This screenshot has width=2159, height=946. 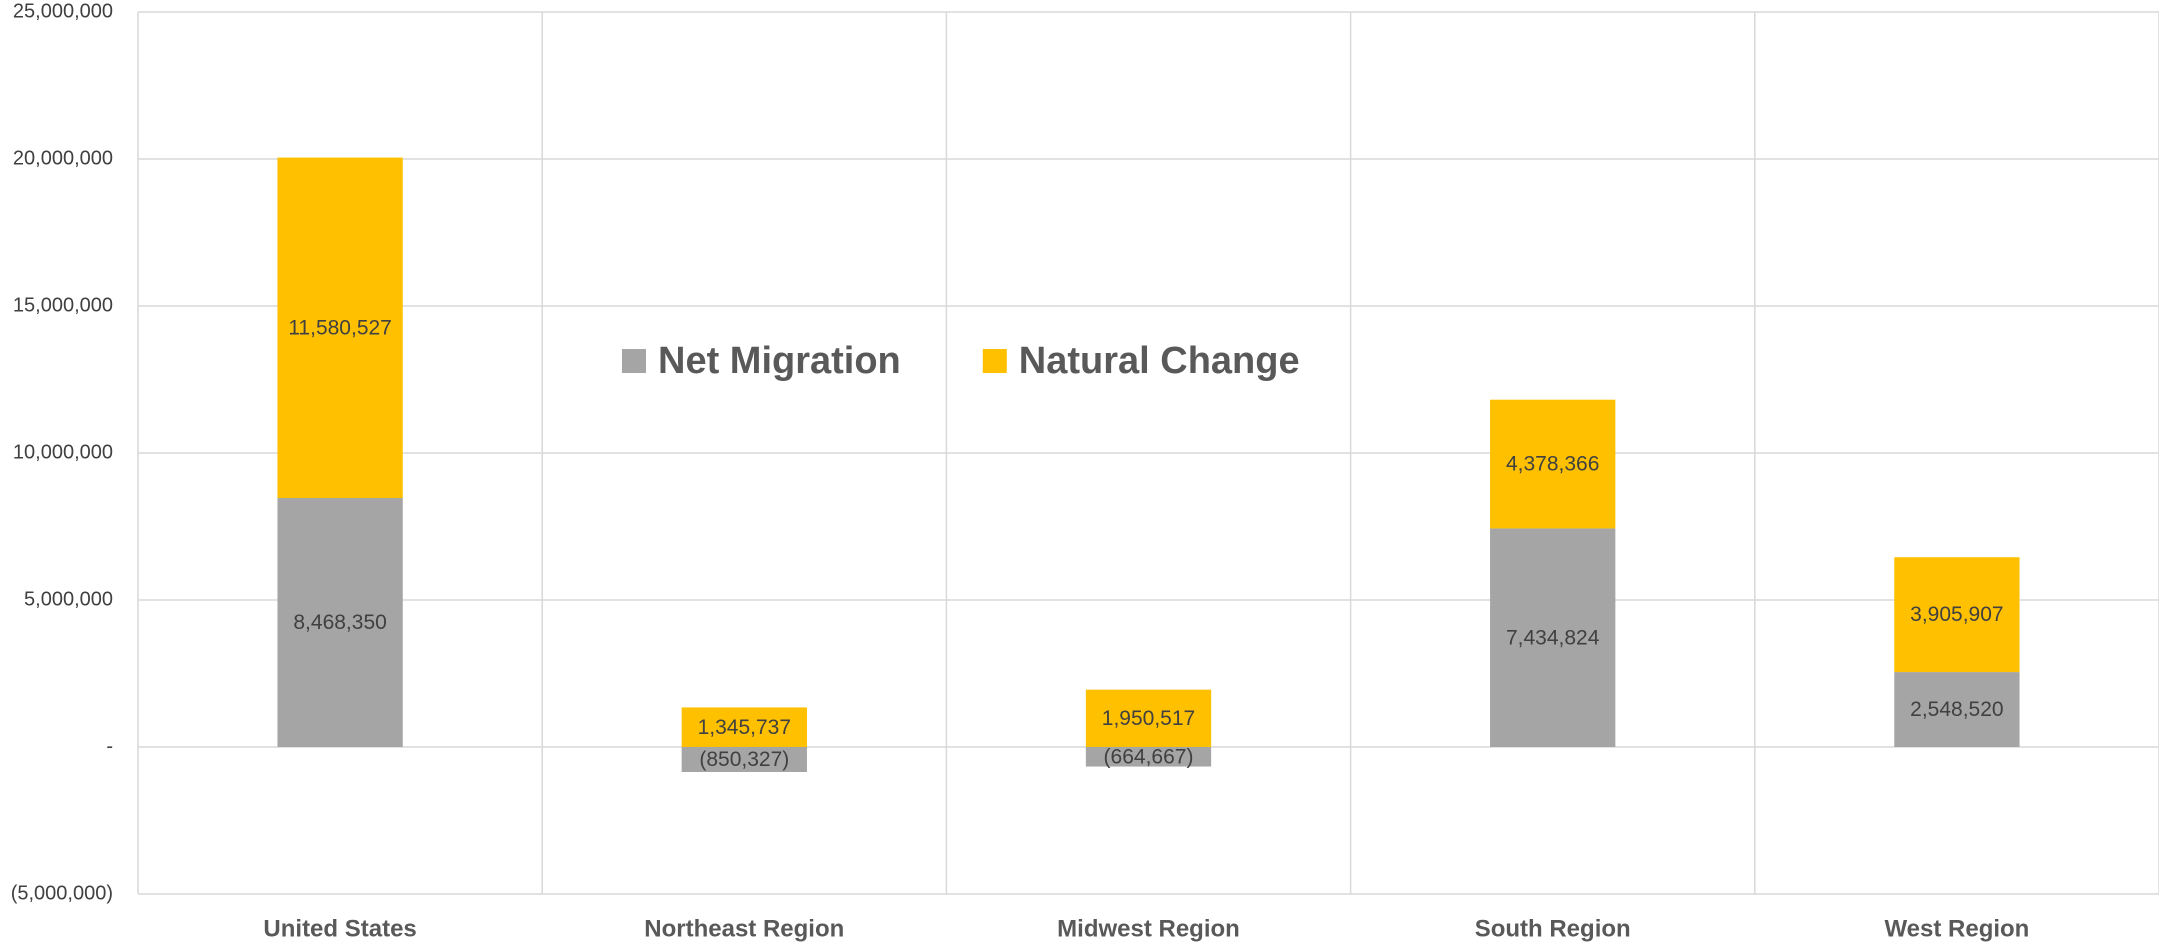 I want to click on y-tick-label: -, so click(x=109, y=746).